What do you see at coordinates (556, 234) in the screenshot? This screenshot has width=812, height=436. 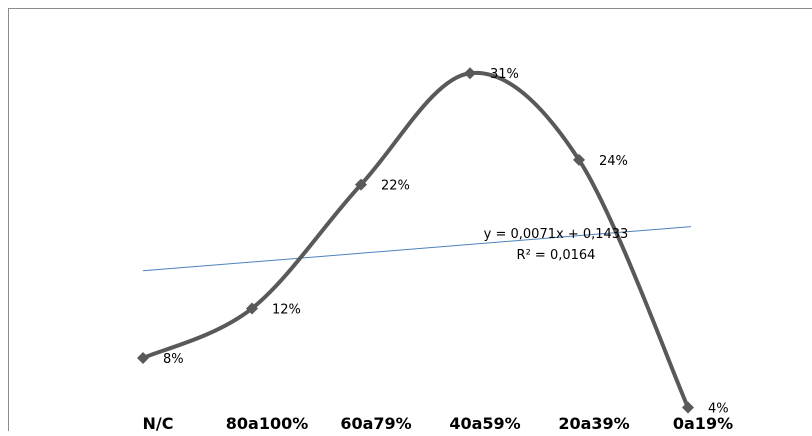 I see `trendline-equation: y = 0,0071x + 0,1433` at bounding box center [556, 234].